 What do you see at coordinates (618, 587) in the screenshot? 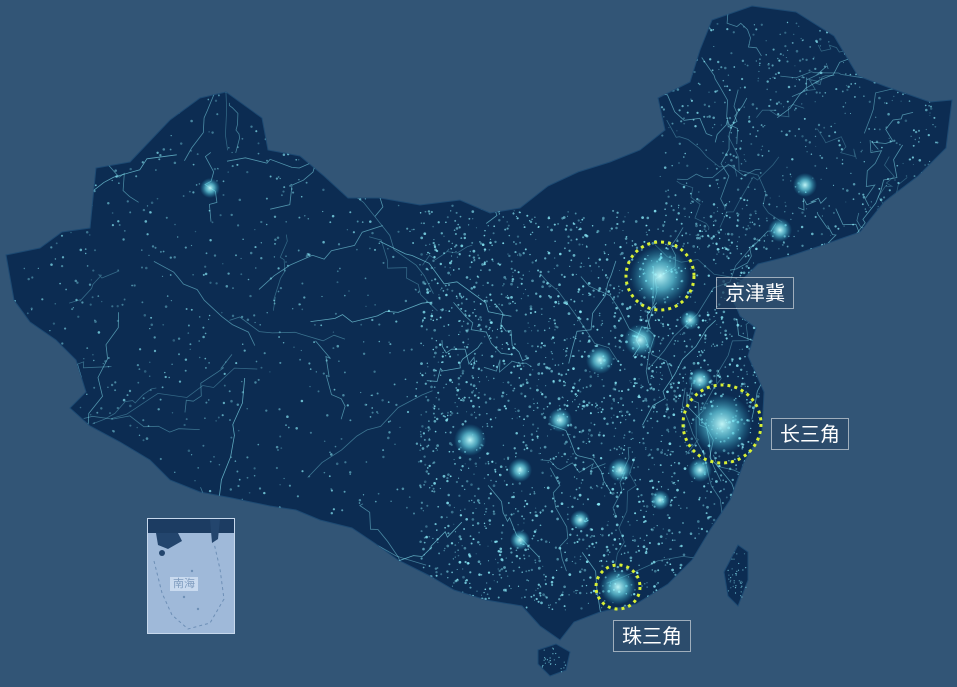
I see `zhusanjiao-highlight` at bounding box center [618, 587].